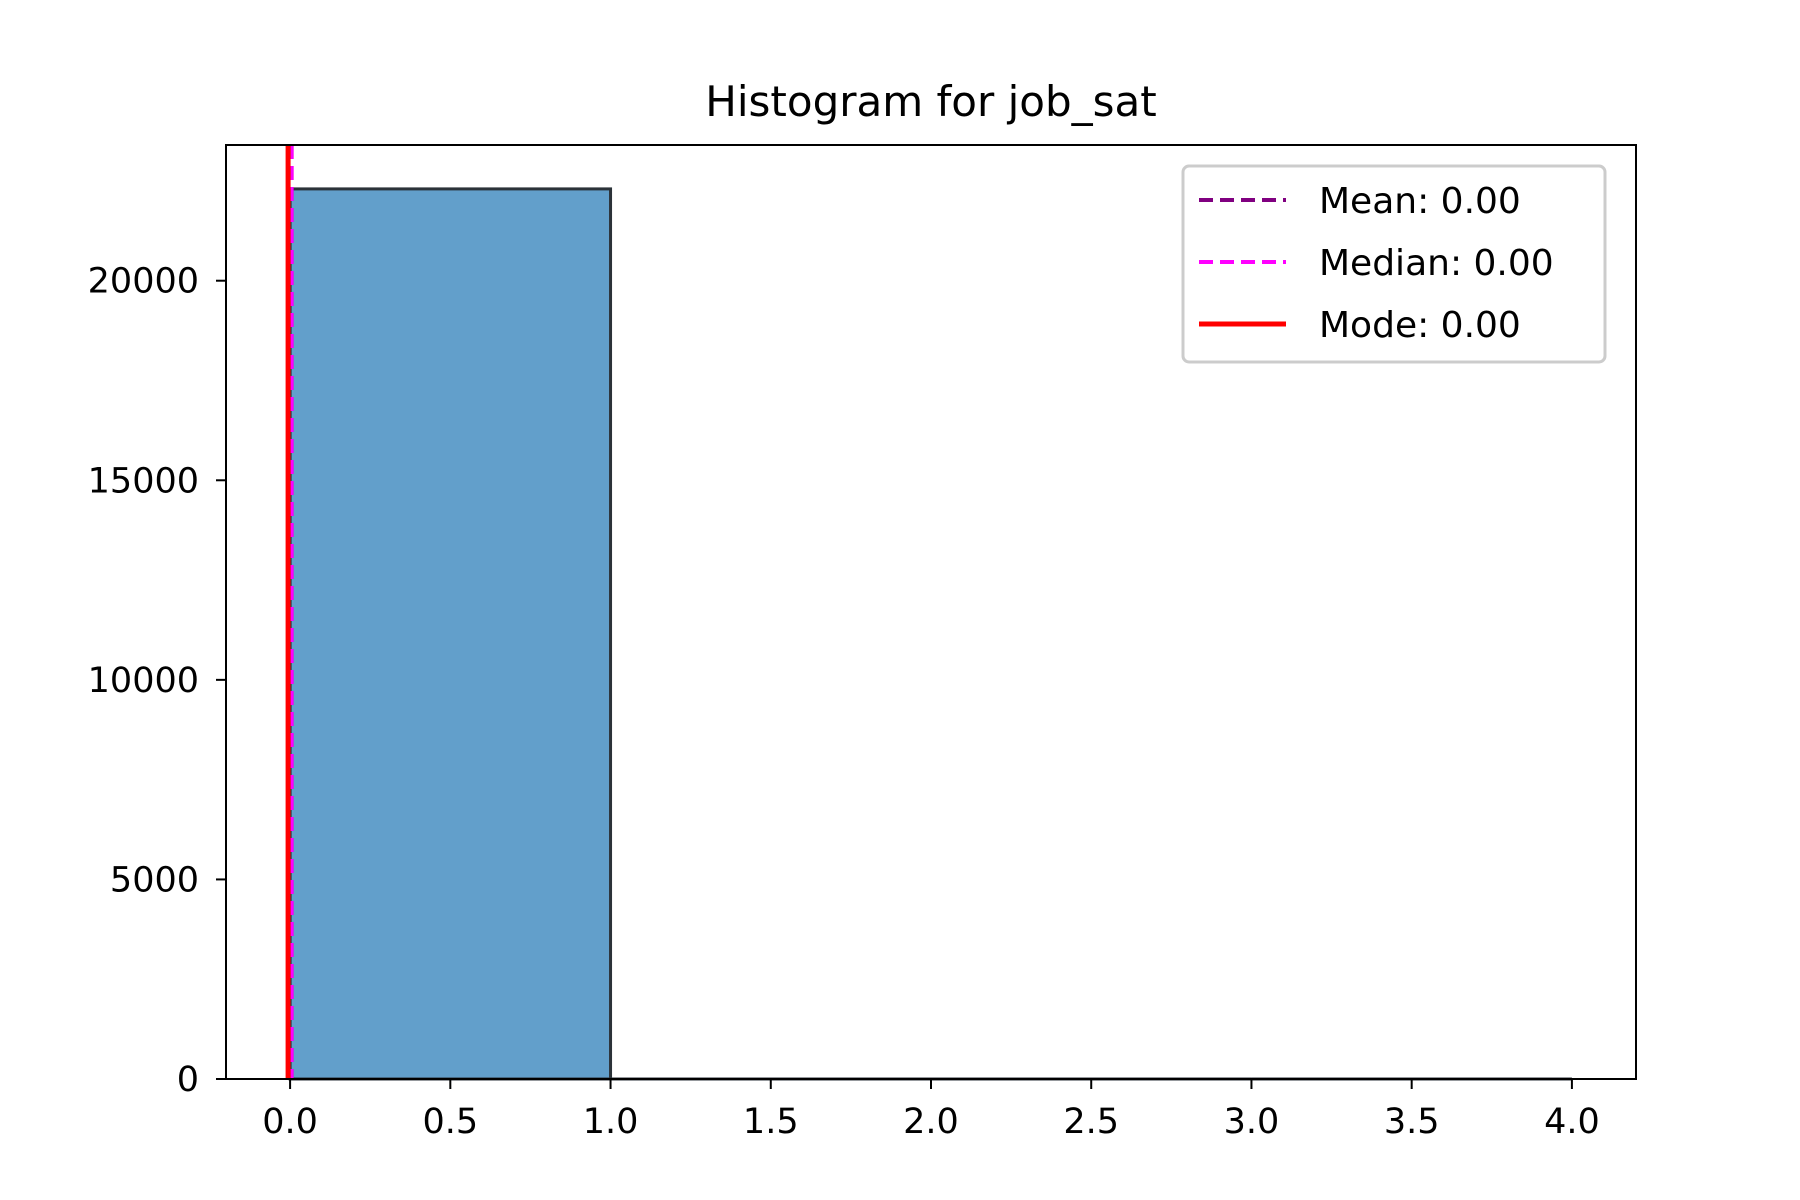  What do you see at coordinates (611, 1122) in the screenshot?
I see `x-tick-label: 1.0` at bounding box center [611, 1122].